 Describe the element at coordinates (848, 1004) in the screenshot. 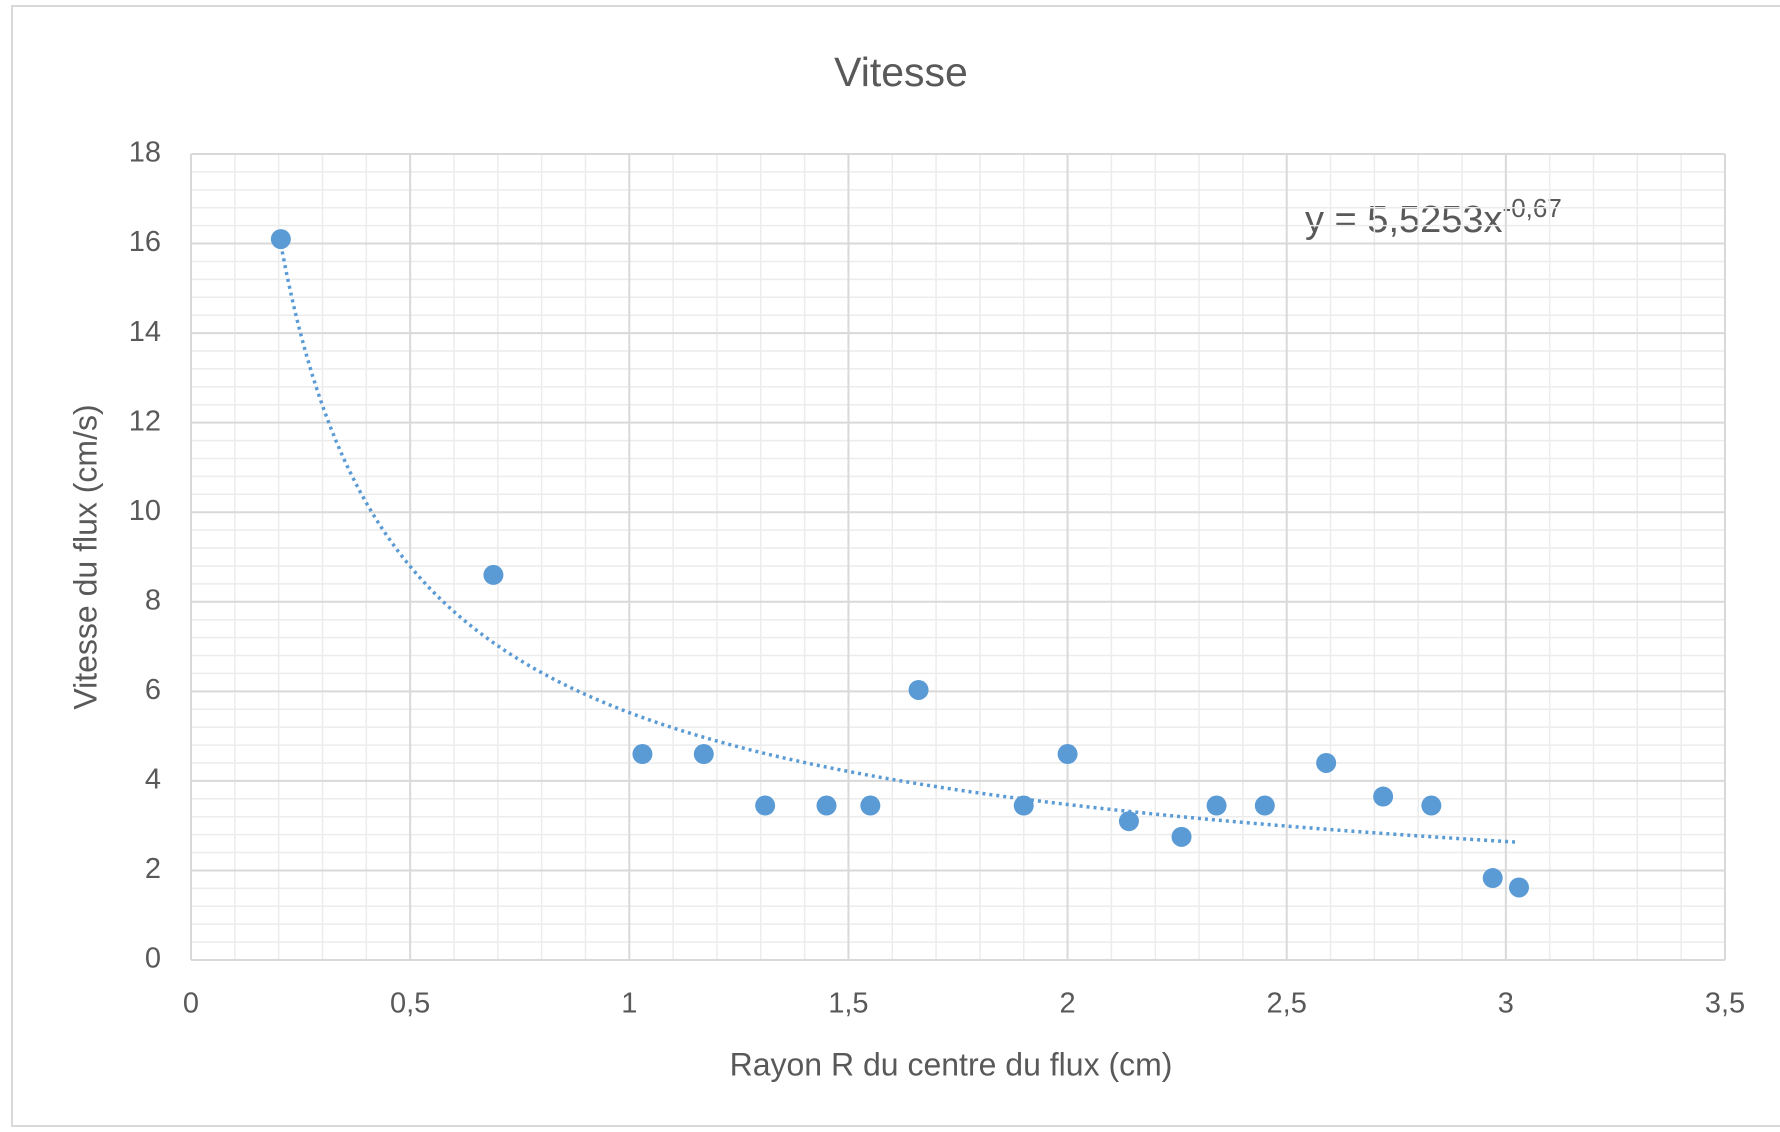

I see `x-tick-label: 1,5` at that location.